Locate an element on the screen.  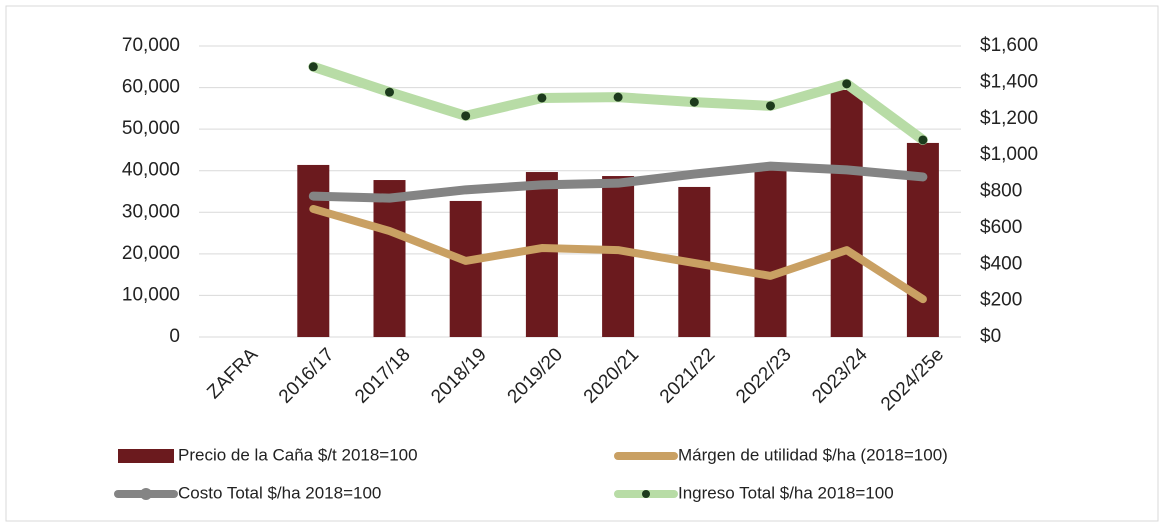
y2-tick-label: $0 is located at coordinates (990, 336).